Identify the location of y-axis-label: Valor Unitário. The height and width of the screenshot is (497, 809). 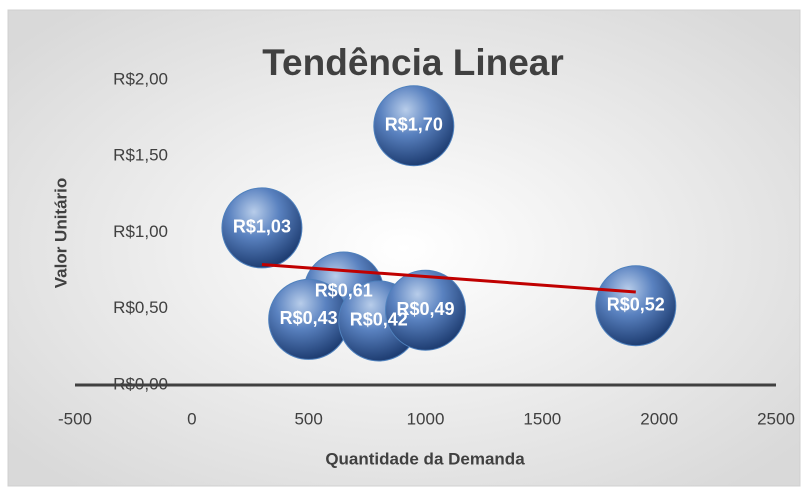
(60, 233).